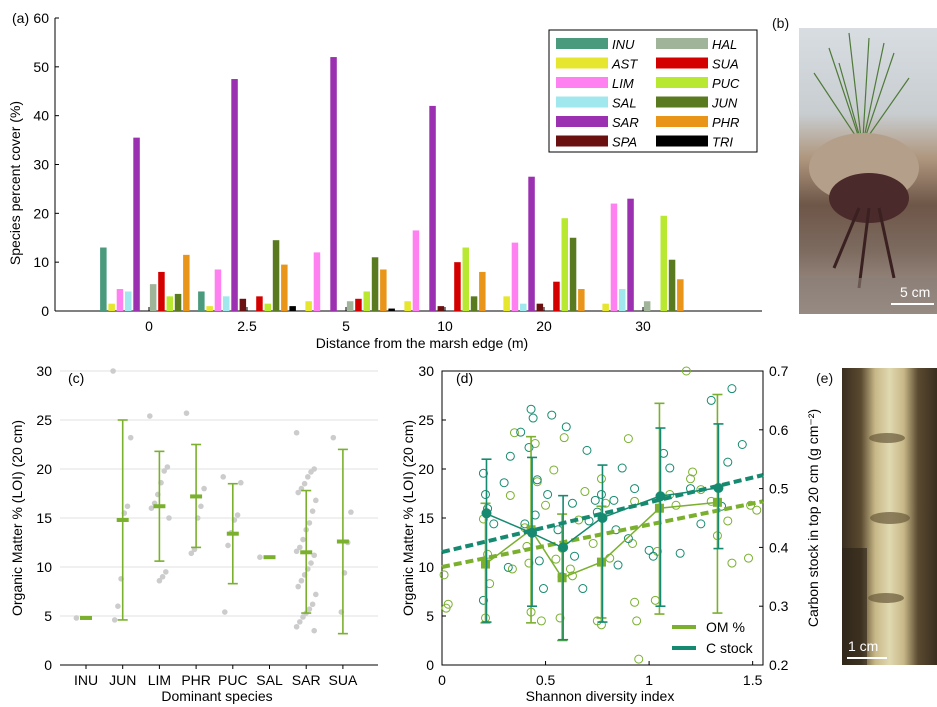 The height and width of the screenshot is (707, 937). Describe the element at coordinates (582, 102) in the screenshot. I see `legend-swatch-SAL` at that location.